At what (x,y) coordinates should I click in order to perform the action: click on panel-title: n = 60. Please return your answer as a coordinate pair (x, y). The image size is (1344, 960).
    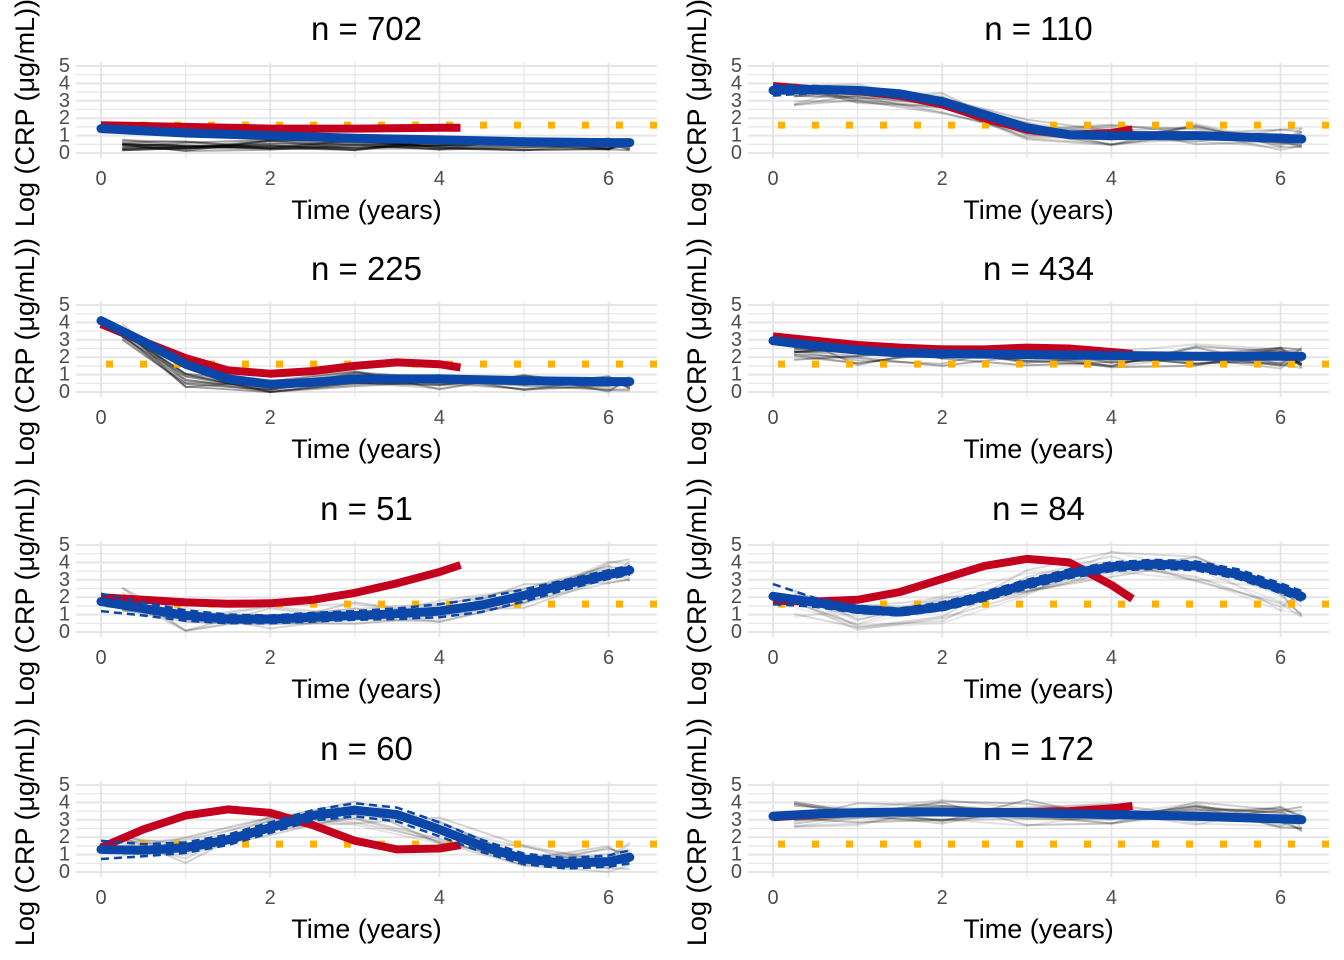
    Looking at the image, I should click on (366, 748).